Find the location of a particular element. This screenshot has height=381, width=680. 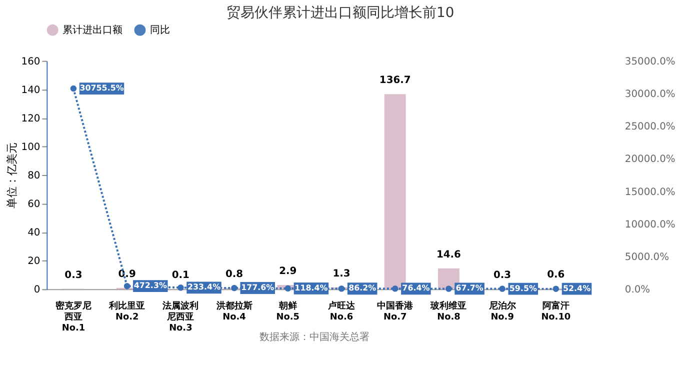

data-label: 136.7 is located at coordinates (395, 80).